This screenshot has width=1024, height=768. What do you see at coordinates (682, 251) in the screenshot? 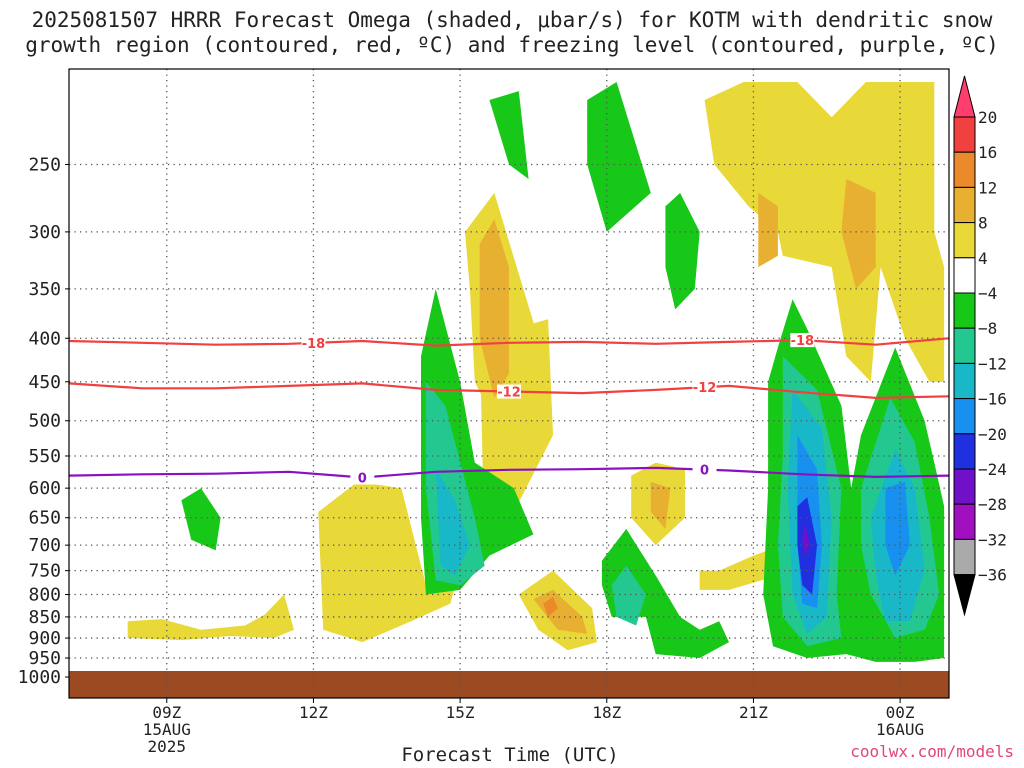
I see `omega-region--4-16` at bounding box center [682, 251].